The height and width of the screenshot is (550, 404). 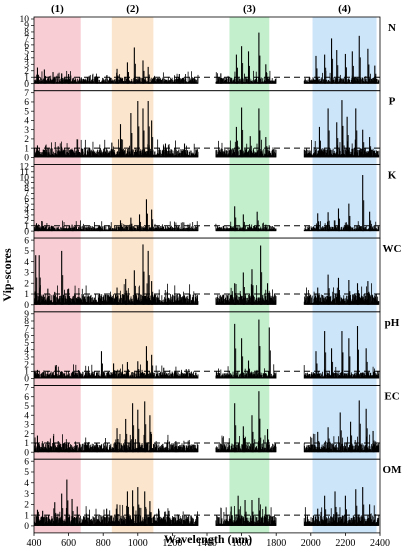 What do you see at coordinates (132, 9) in the screenshot?
I see `region-label-2: (2)` at bounding box center [132, 9].